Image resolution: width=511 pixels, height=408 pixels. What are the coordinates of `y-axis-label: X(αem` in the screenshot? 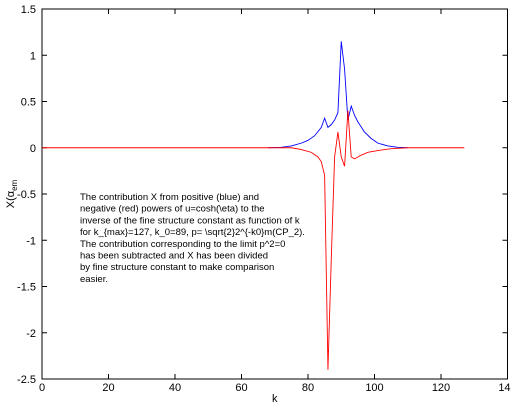 It's located at (12, 193).